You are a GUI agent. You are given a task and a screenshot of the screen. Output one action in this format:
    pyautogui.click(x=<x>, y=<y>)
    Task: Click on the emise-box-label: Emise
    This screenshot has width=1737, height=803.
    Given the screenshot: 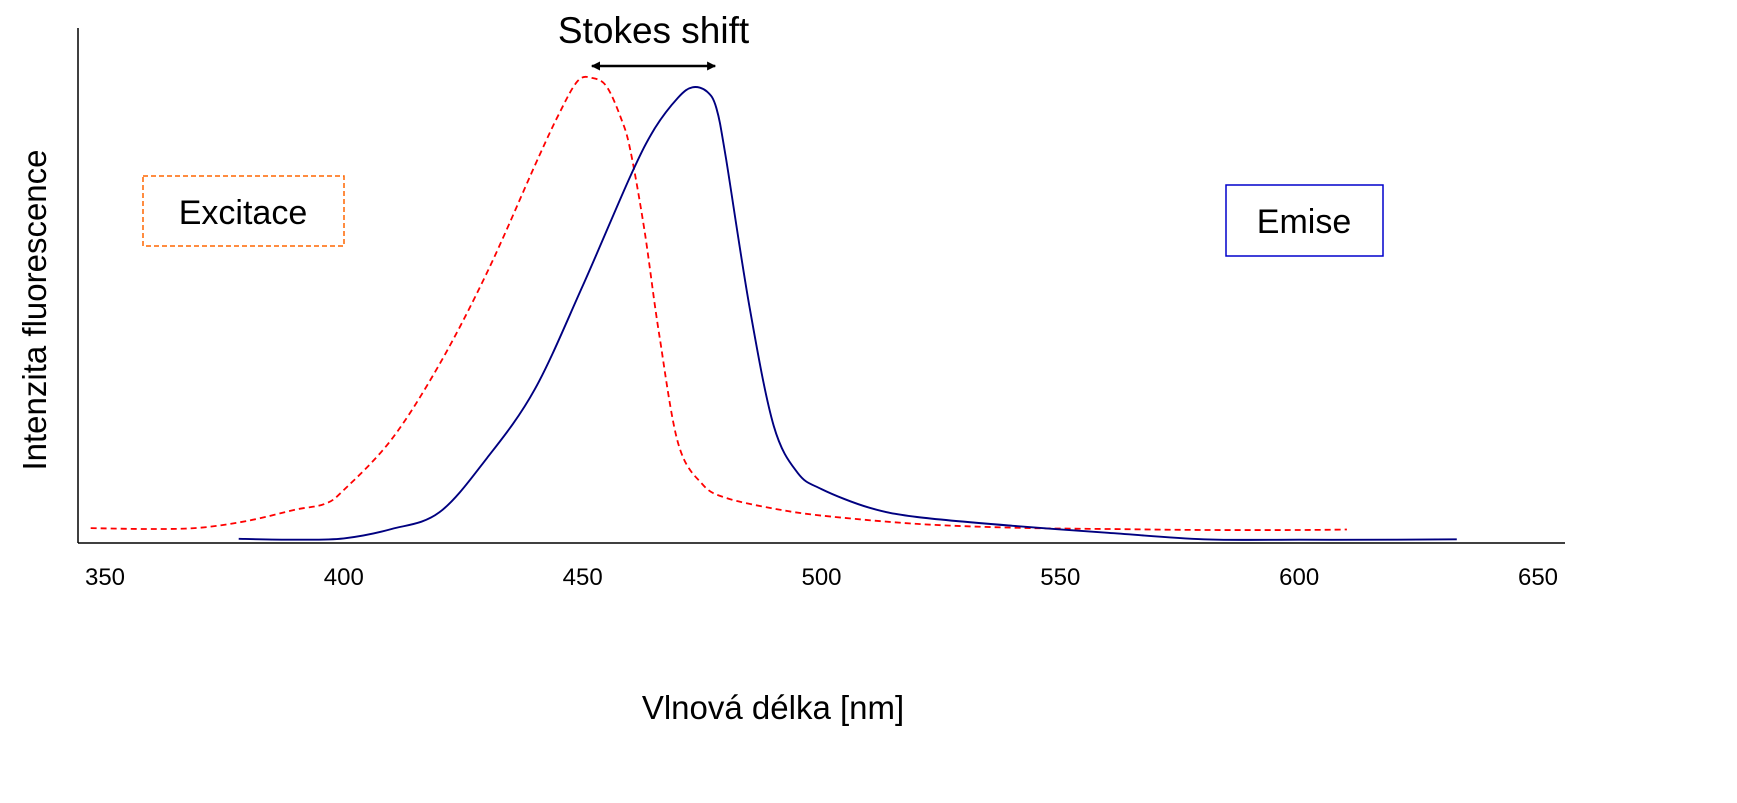 What is the action you would take?
    pyautogui.click(x=1304, y=222)
    